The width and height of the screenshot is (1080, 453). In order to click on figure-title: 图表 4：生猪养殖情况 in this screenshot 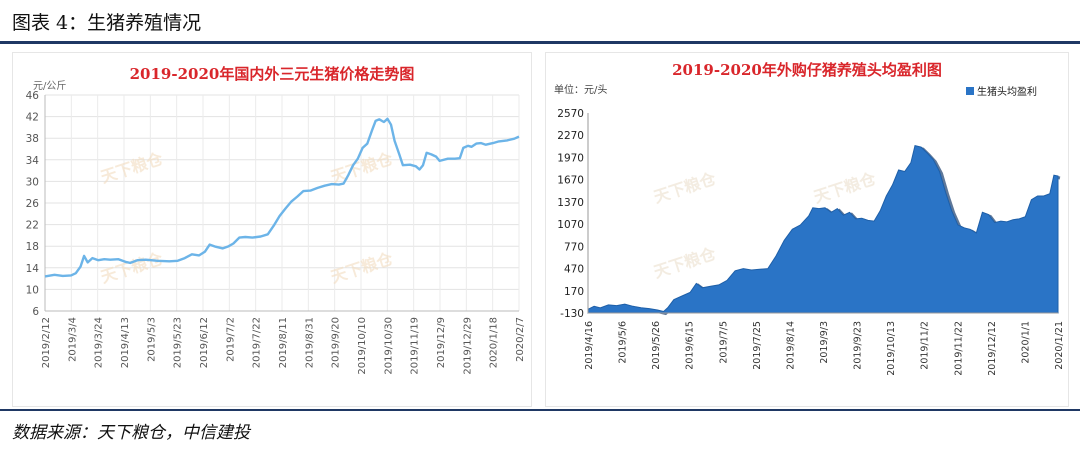, I will do `click(107, 23)`.